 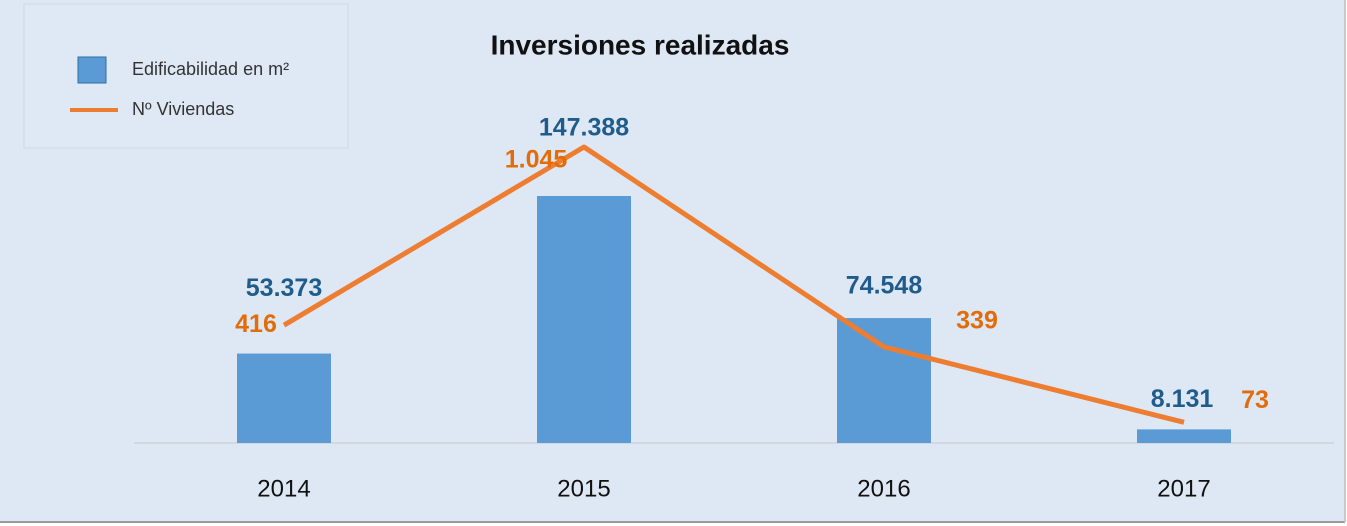 I want to click on x-tick-label: 2017, so click(x=1183, y=488).